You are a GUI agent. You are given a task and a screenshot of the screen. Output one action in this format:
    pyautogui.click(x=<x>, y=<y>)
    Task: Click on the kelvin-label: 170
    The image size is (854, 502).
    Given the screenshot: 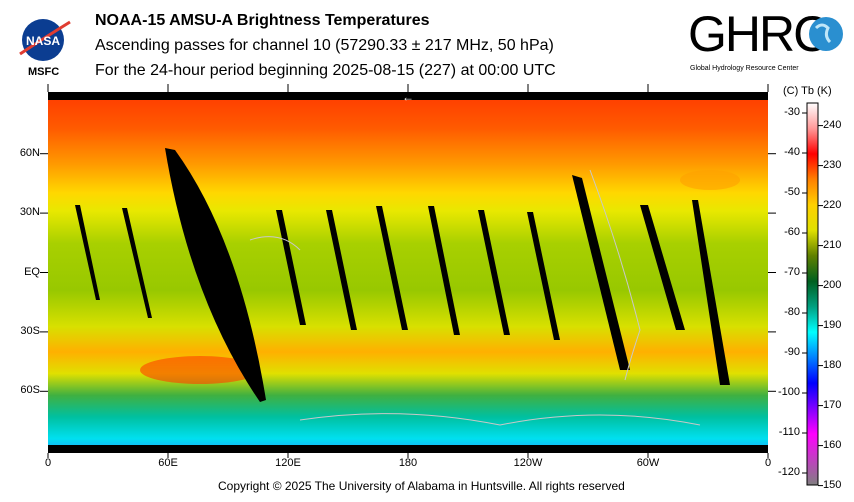 What is the action you would take?
    pyautogui.click(x=832, y=404)
    